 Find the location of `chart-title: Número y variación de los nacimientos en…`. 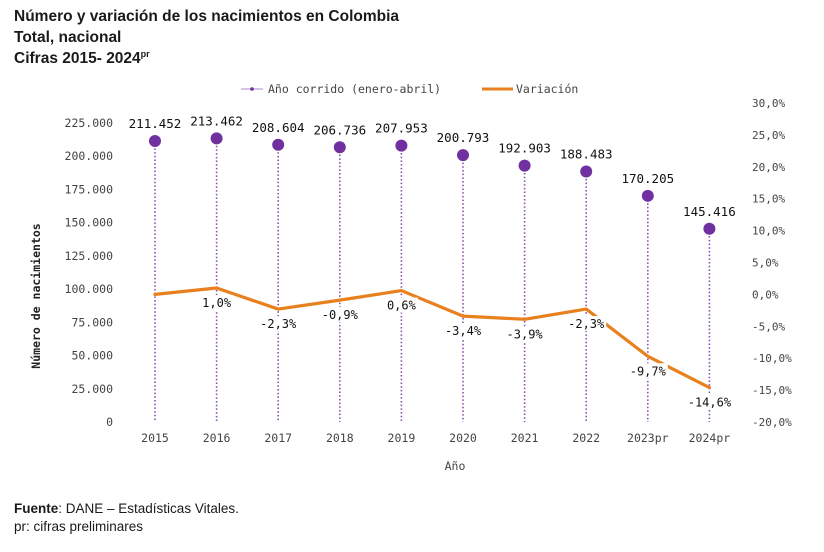

chart-title: Número y variación de los nacimientos en… is located at coordinates (207, 16).